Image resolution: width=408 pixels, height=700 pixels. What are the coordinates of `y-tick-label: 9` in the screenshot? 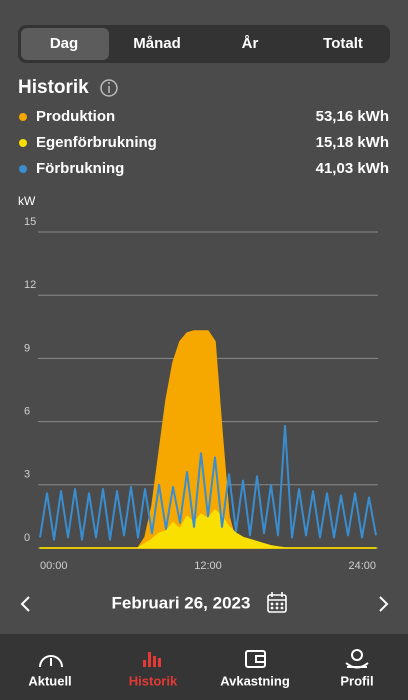 It's located at (27, 348).